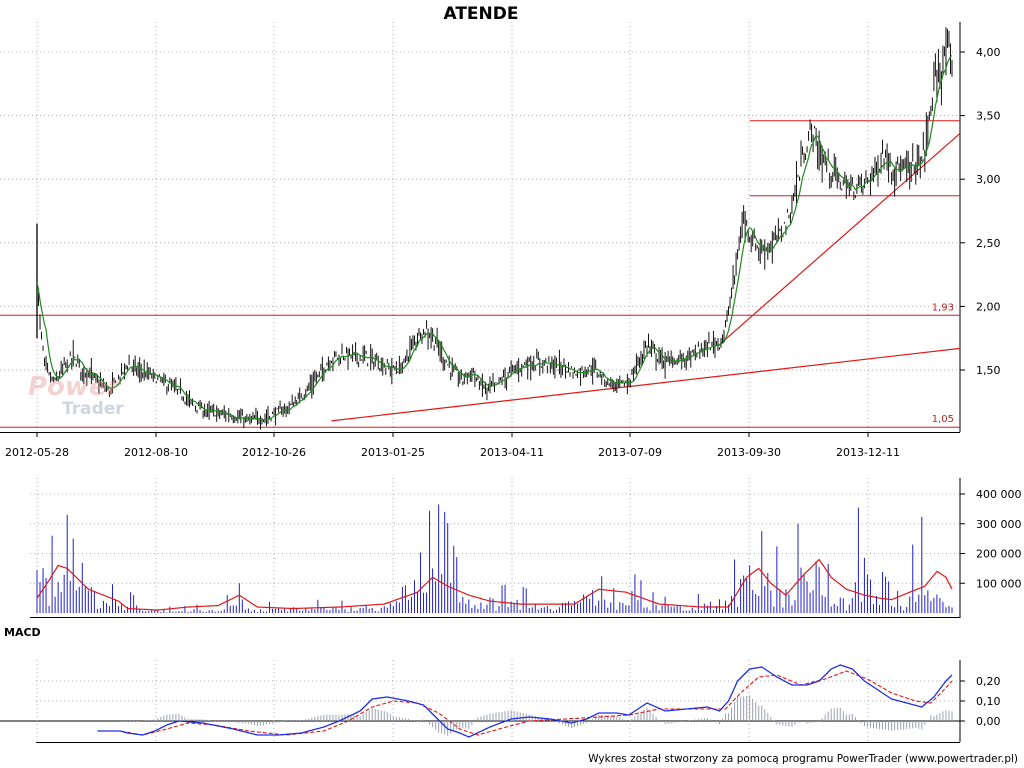 This screenshot has width=1024, height=768. Describe the element at coordinates (393, 452) in the screenshot. I see `date-x-tick-label: 2013-01-25` at that location.